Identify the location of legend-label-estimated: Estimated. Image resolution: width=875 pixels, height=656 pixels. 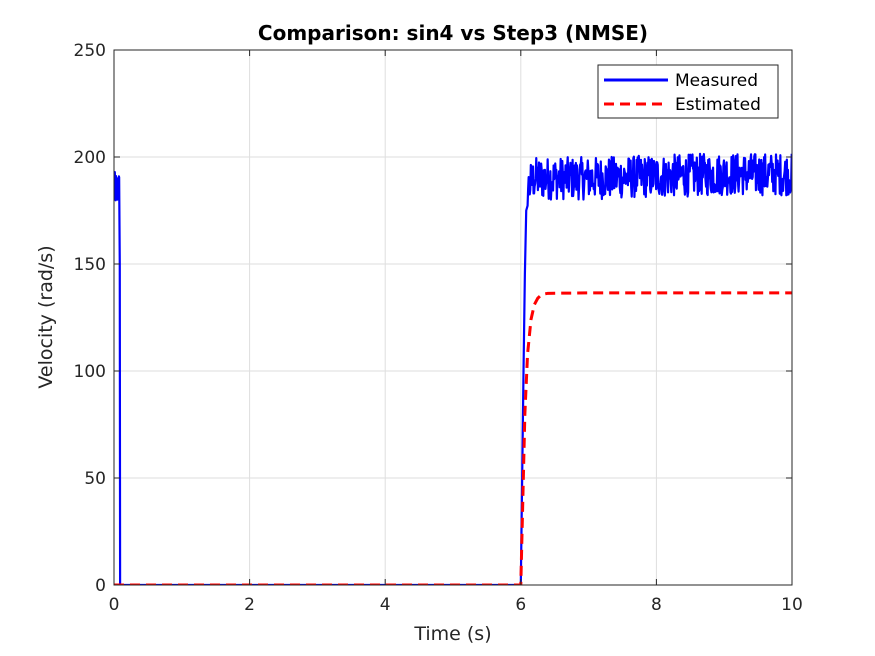
(718, 105).